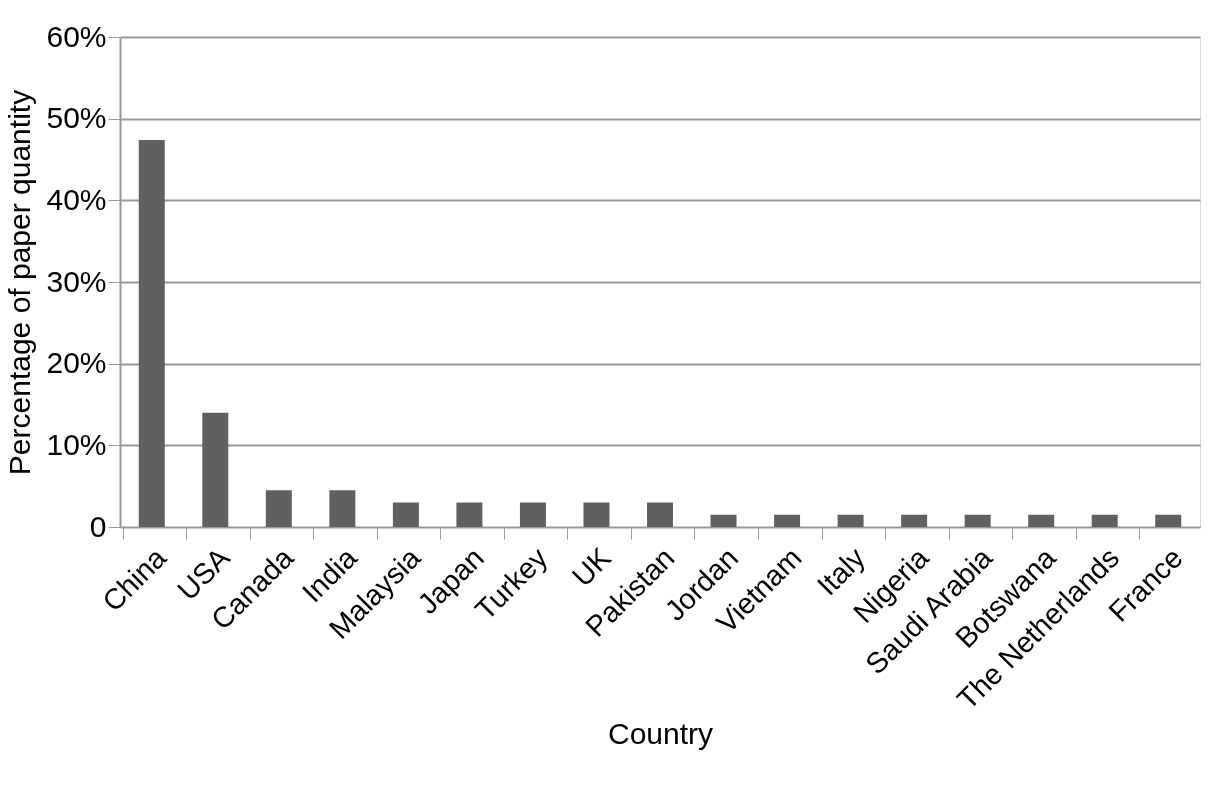 This screenshot has height=791, width=1224. Describe the element at coordinates (76, 36) in the screenshot. I see `y-tick-label: 60%` at that location.